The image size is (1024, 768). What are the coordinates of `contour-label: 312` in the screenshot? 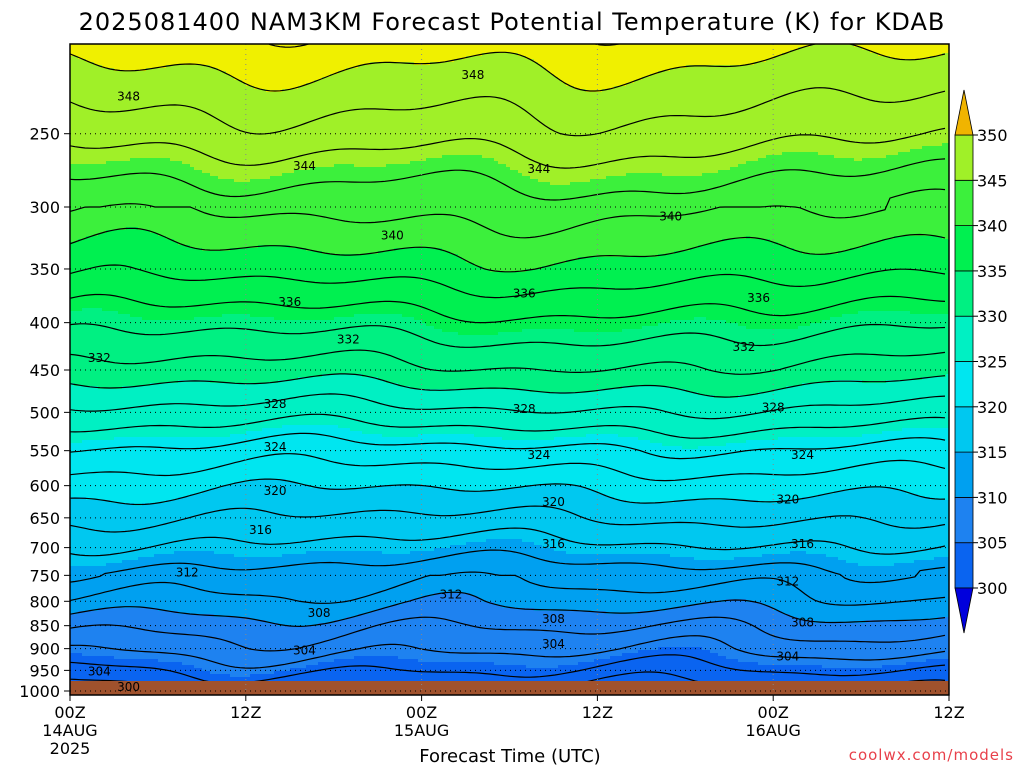 It's located at (187, 573).